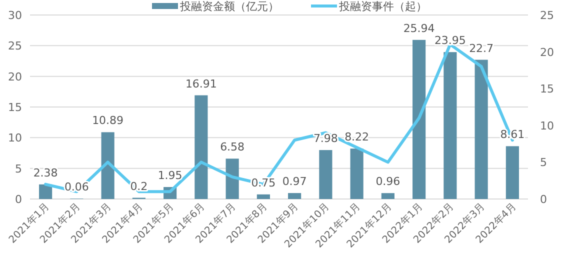  Describe the element at coordinates (419, 28) in the screenshot. I see `data-label: 25.94` at that location.